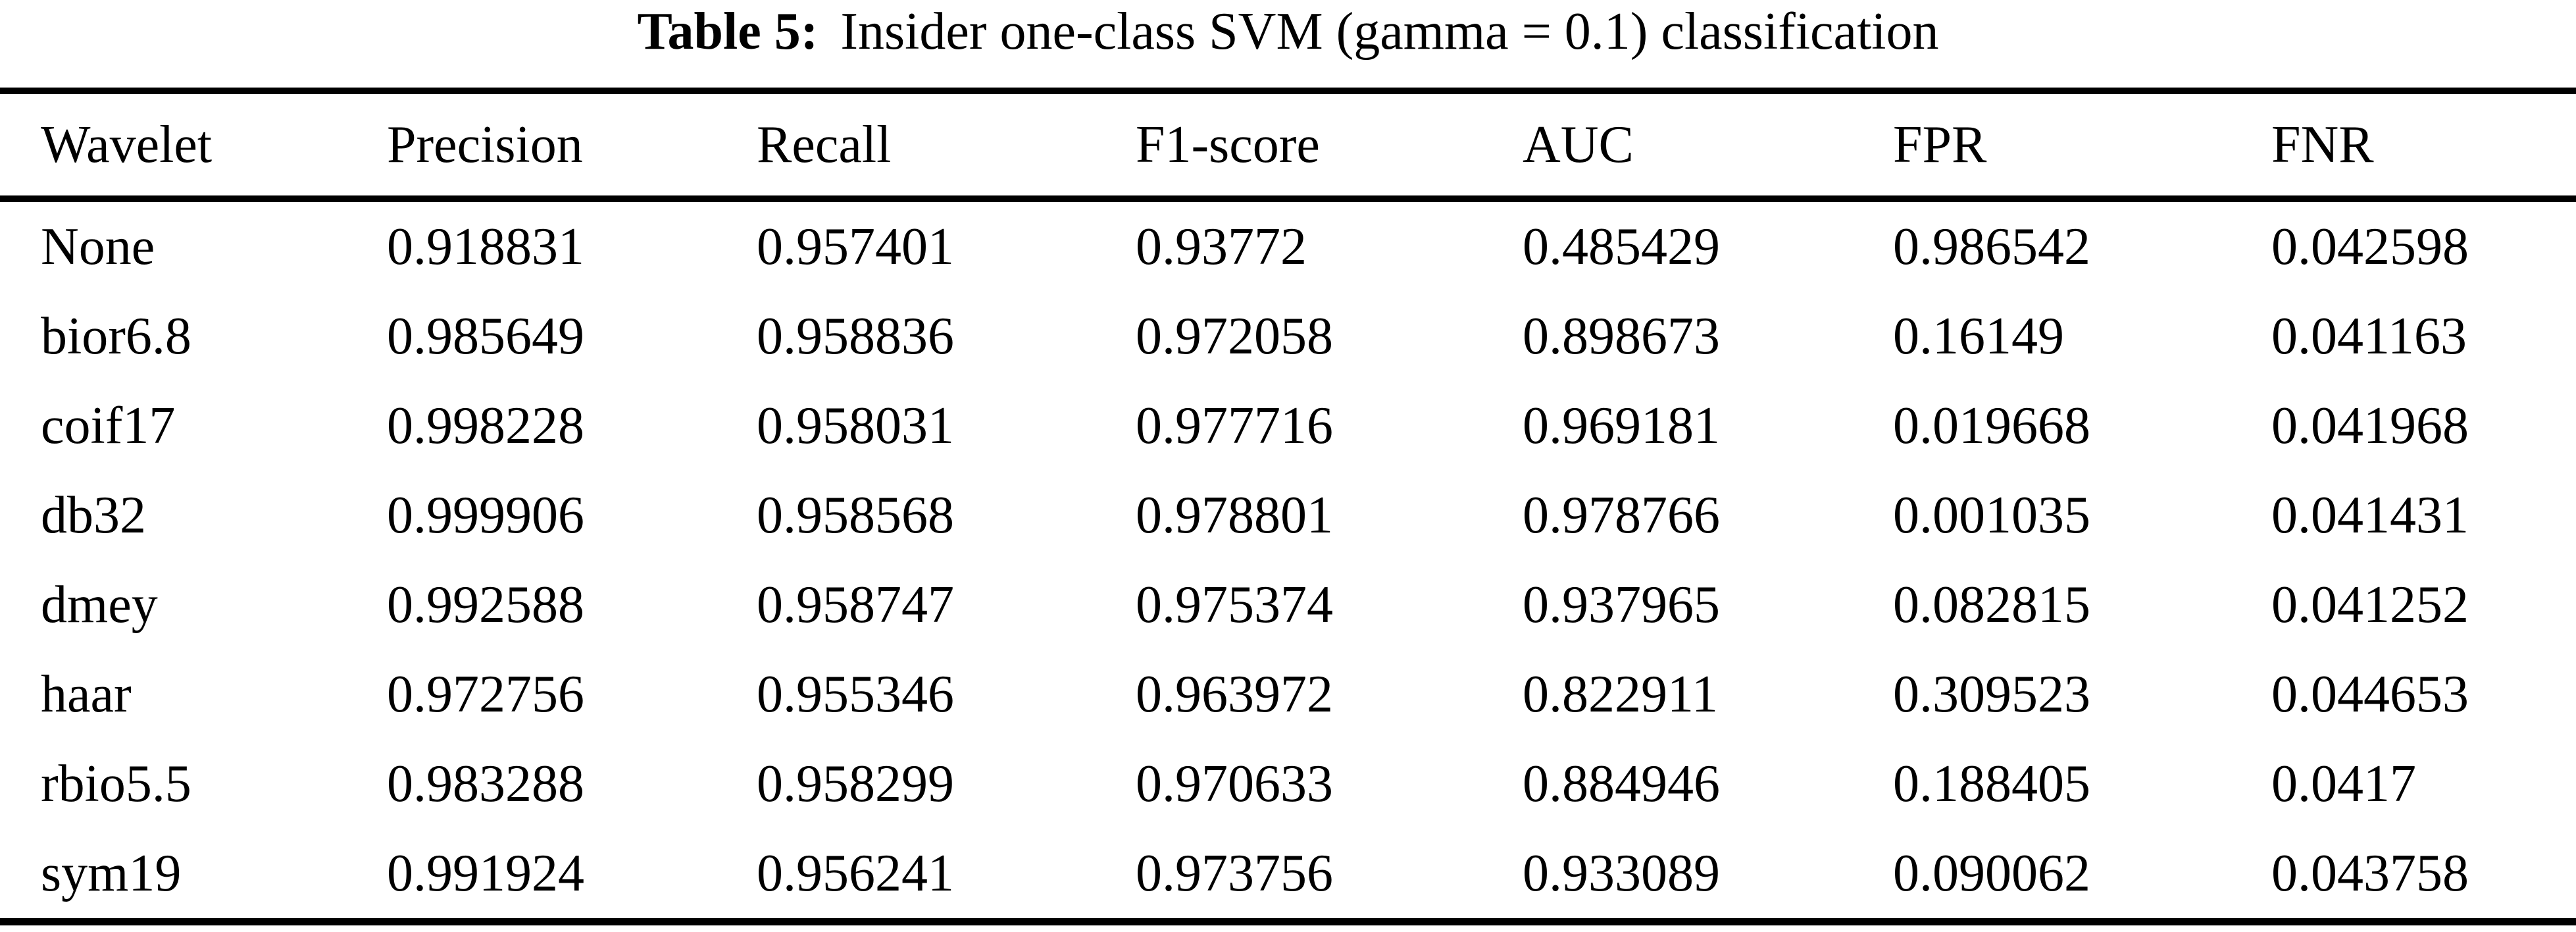 This screenshot has width=2576, height=932. What do you see at coordinates (855, 336) in the screenshot?
I see `cell-value: 0.958836` at bounding box center [855, 336].